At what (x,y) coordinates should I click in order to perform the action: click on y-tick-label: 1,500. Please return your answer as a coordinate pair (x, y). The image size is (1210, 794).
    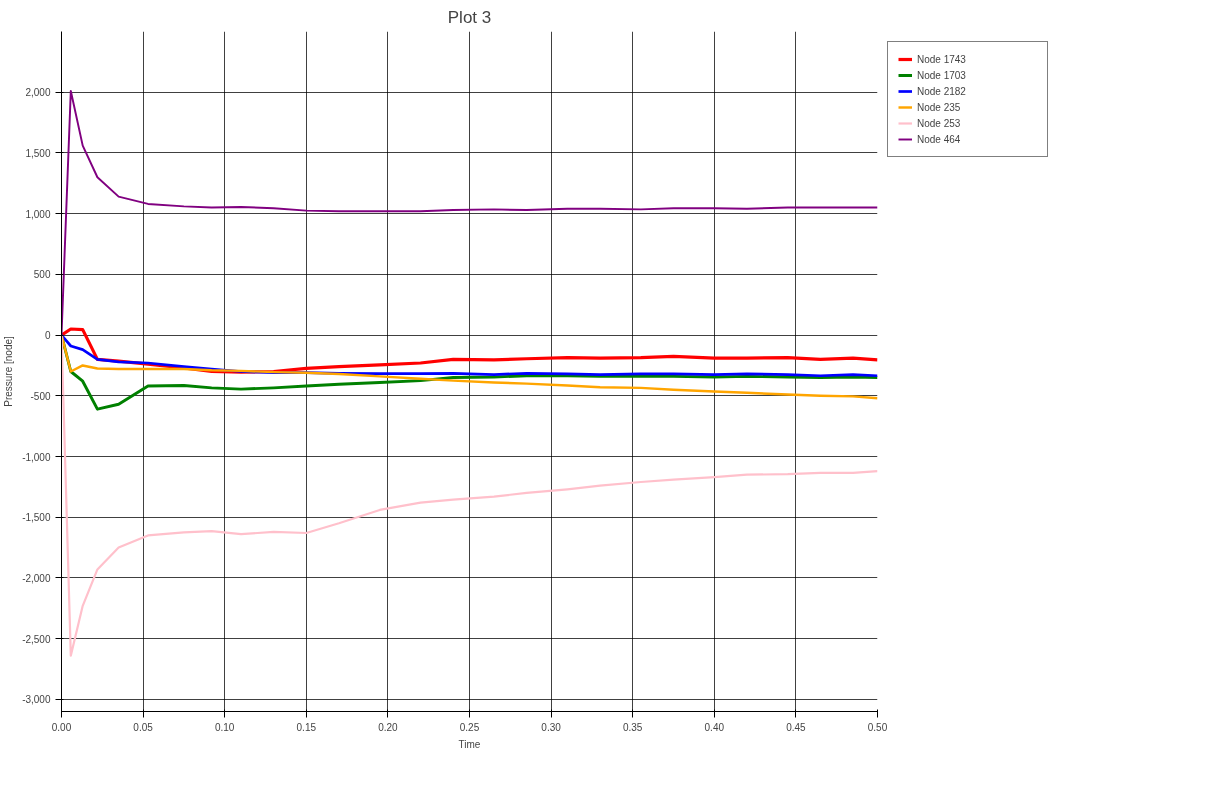
    Looking at the image, I should click on (38, 153).